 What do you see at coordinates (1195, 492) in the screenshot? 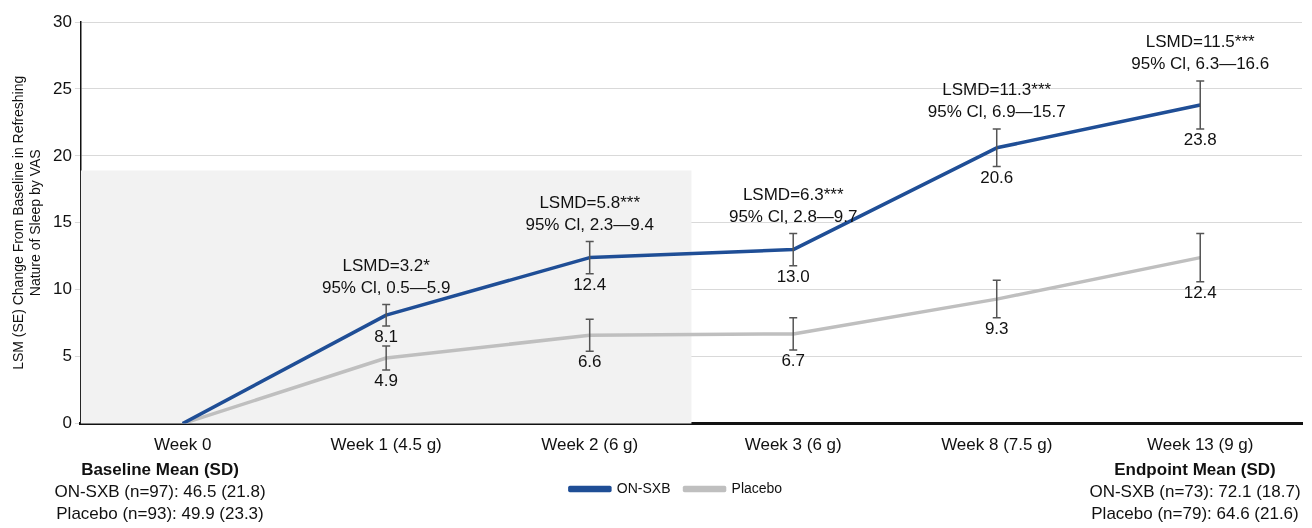
I see `text: ON-SXB (n=73): 72.1 (18.7)` at bounding box center [1195, 492].